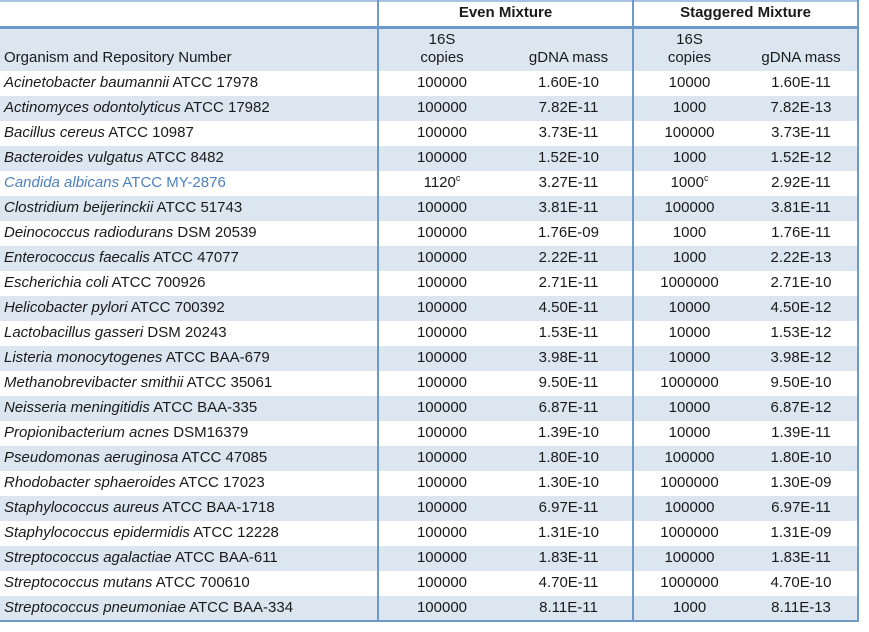 This screenshot has width=869, height=632. I want to click on staggered-gdna-mass-value: 1.52E-12, so click(802, 158).